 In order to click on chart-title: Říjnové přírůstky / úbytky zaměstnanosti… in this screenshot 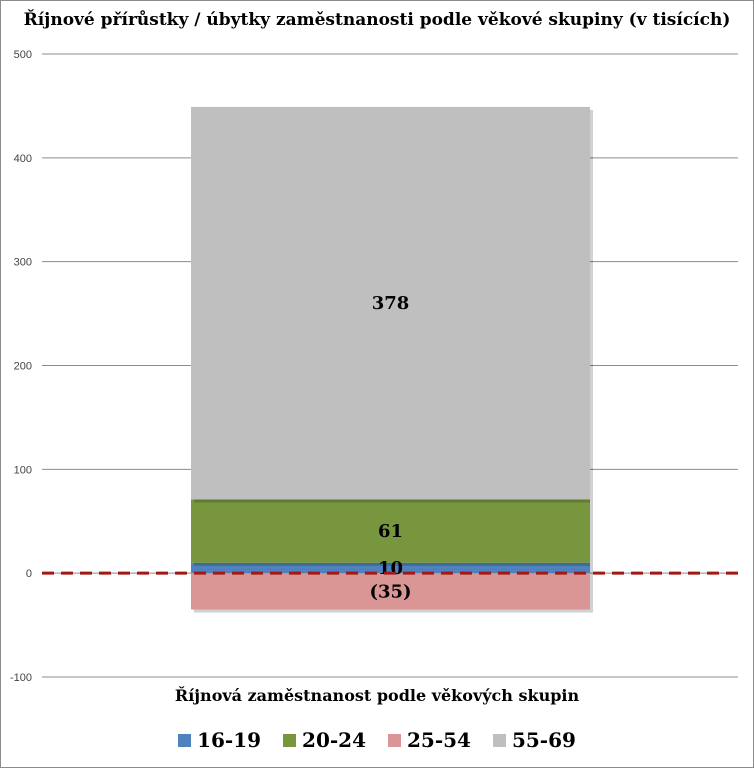, I will do `click(377, 20)`.